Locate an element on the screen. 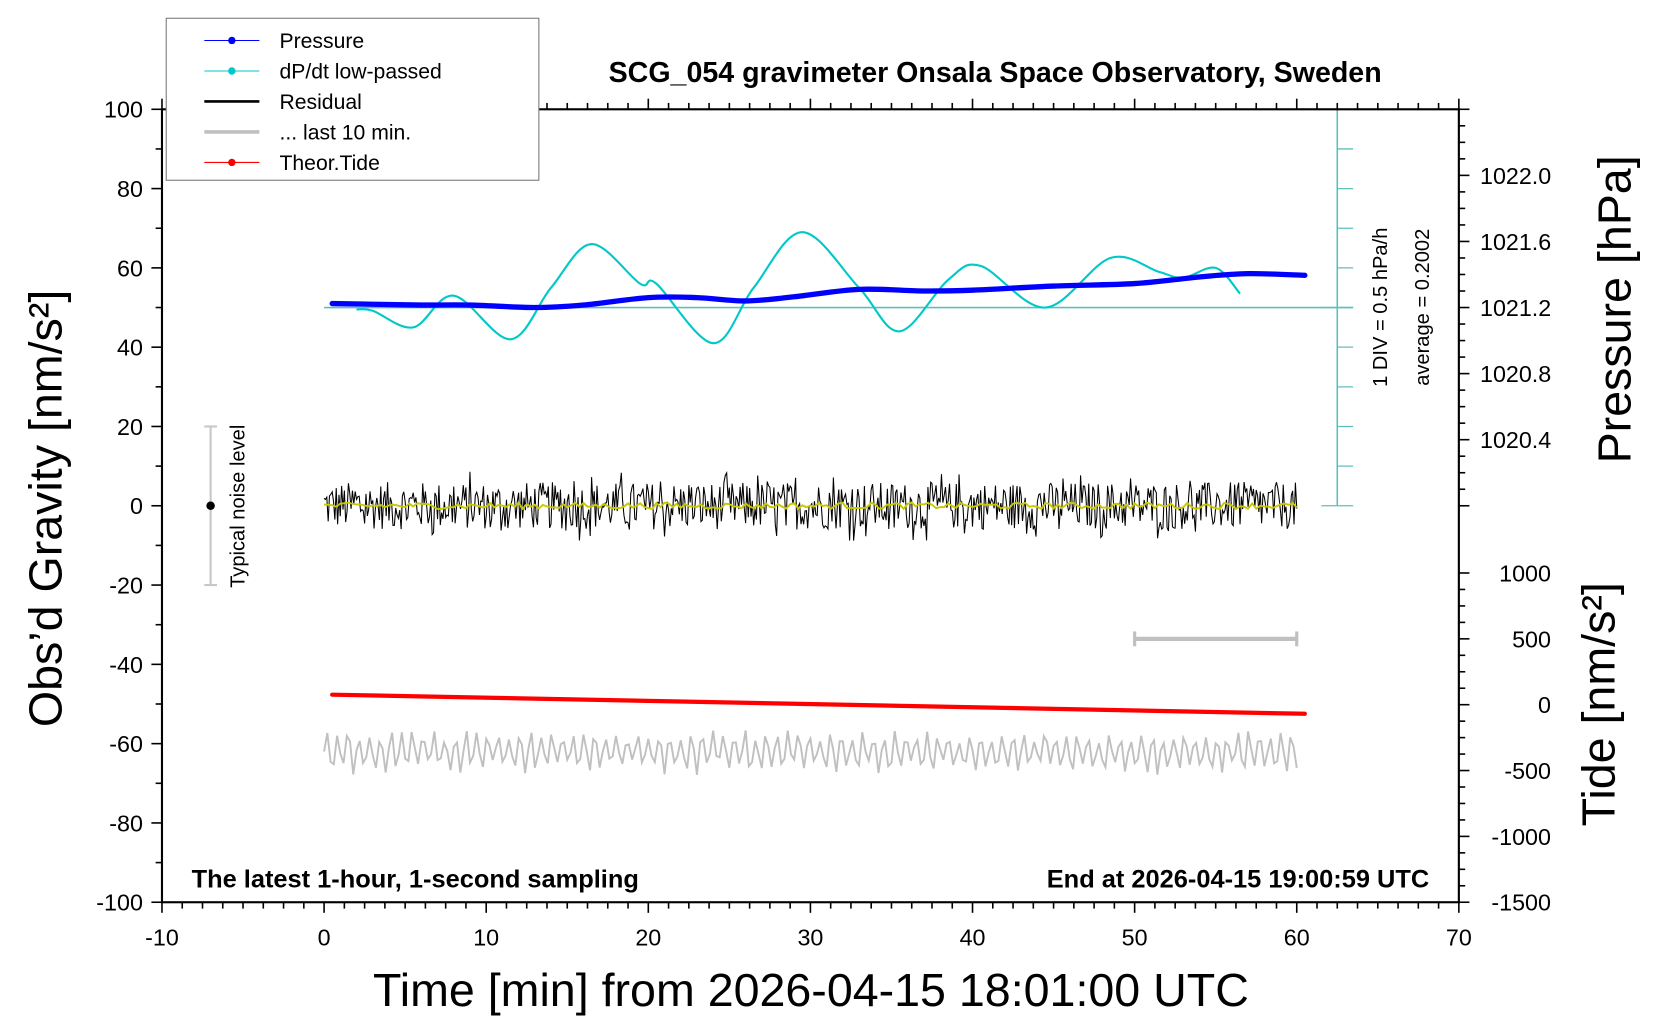 Image resolution: width=1660 pixels, height=1020 pixels. pressure-line is located at coordinates (818, 290).